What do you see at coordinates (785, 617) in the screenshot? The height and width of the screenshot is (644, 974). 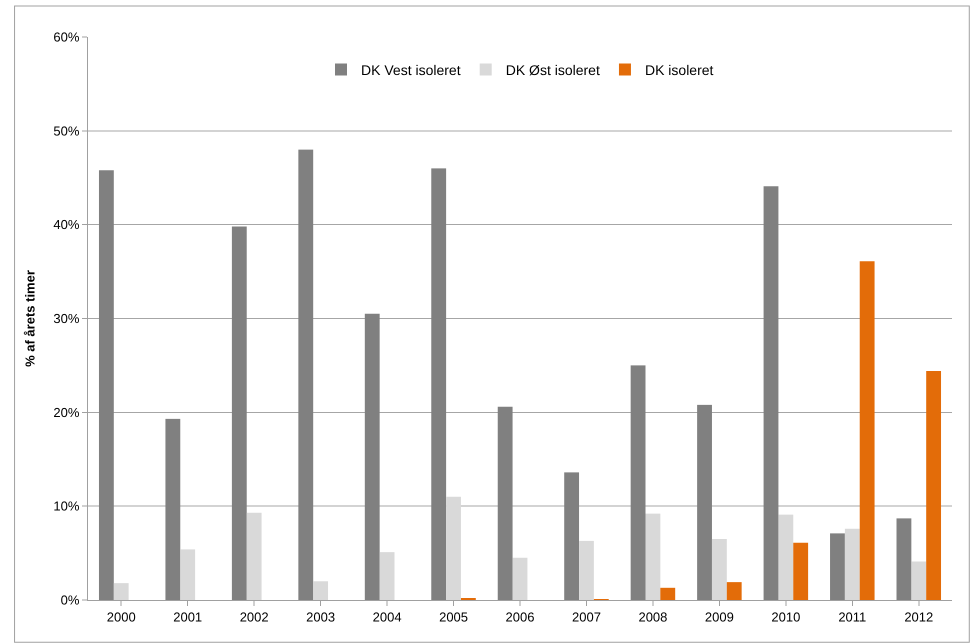 I see `x-tick-label: 2010` at bounding box center [785, 617].